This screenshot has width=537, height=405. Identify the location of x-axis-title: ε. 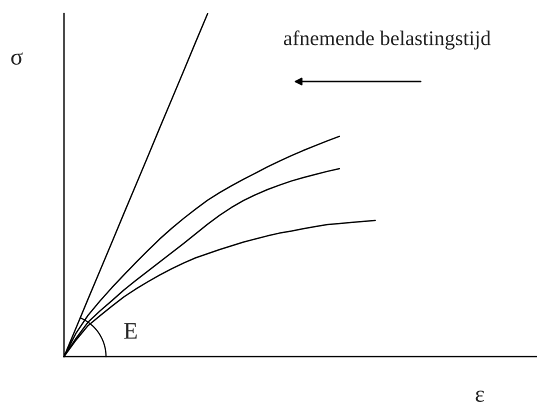
(480, 396).